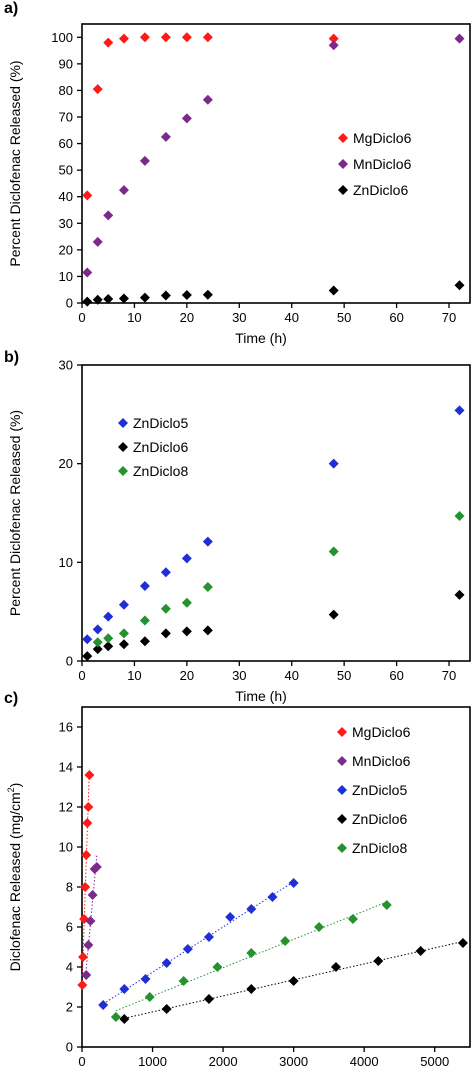 This screenshot has width=474, height=1077. Describe the element at coordinates (66, 807) in the screenshot. I see `y-tick-label: 12` at that location.